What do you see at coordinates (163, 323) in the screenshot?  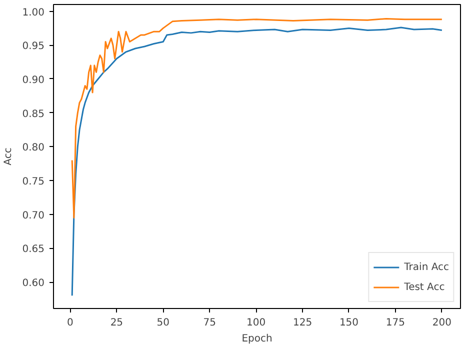 I see `x-tick-label: 50` at bounding box center [163, 323].